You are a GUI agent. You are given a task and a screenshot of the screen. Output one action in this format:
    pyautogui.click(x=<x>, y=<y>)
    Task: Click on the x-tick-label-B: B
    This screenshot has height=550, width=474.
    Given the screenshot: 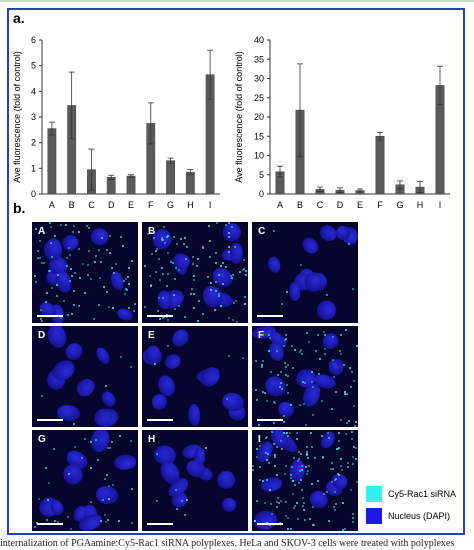 What is the action you would take?
    pyautogui.click(x=72, y=205)
    